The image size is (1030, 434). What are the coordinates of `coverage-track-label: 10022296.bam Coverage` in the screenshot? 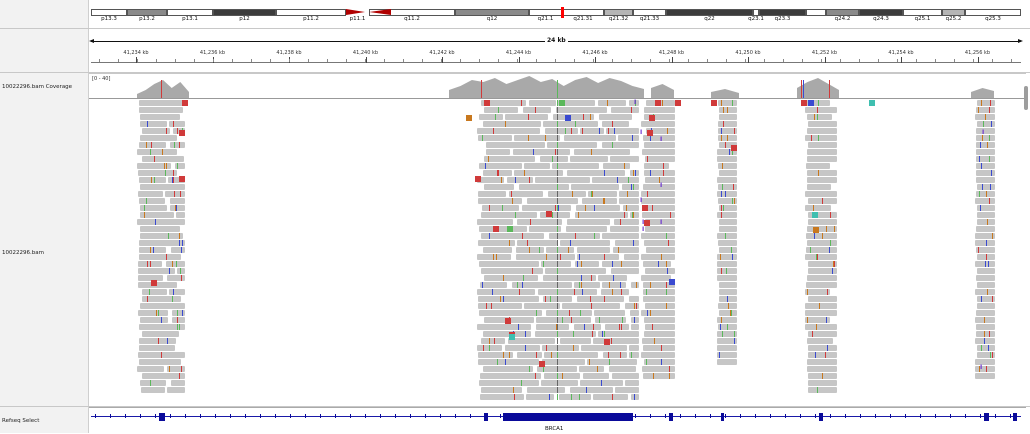 It's located at (37, 87).